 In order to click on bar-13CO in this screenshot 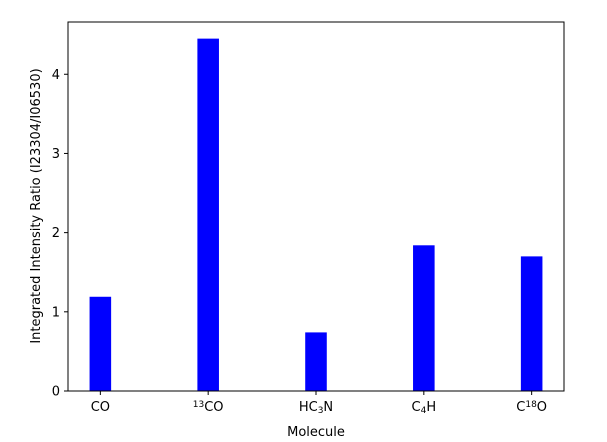, I will do `click(208, 214)`.